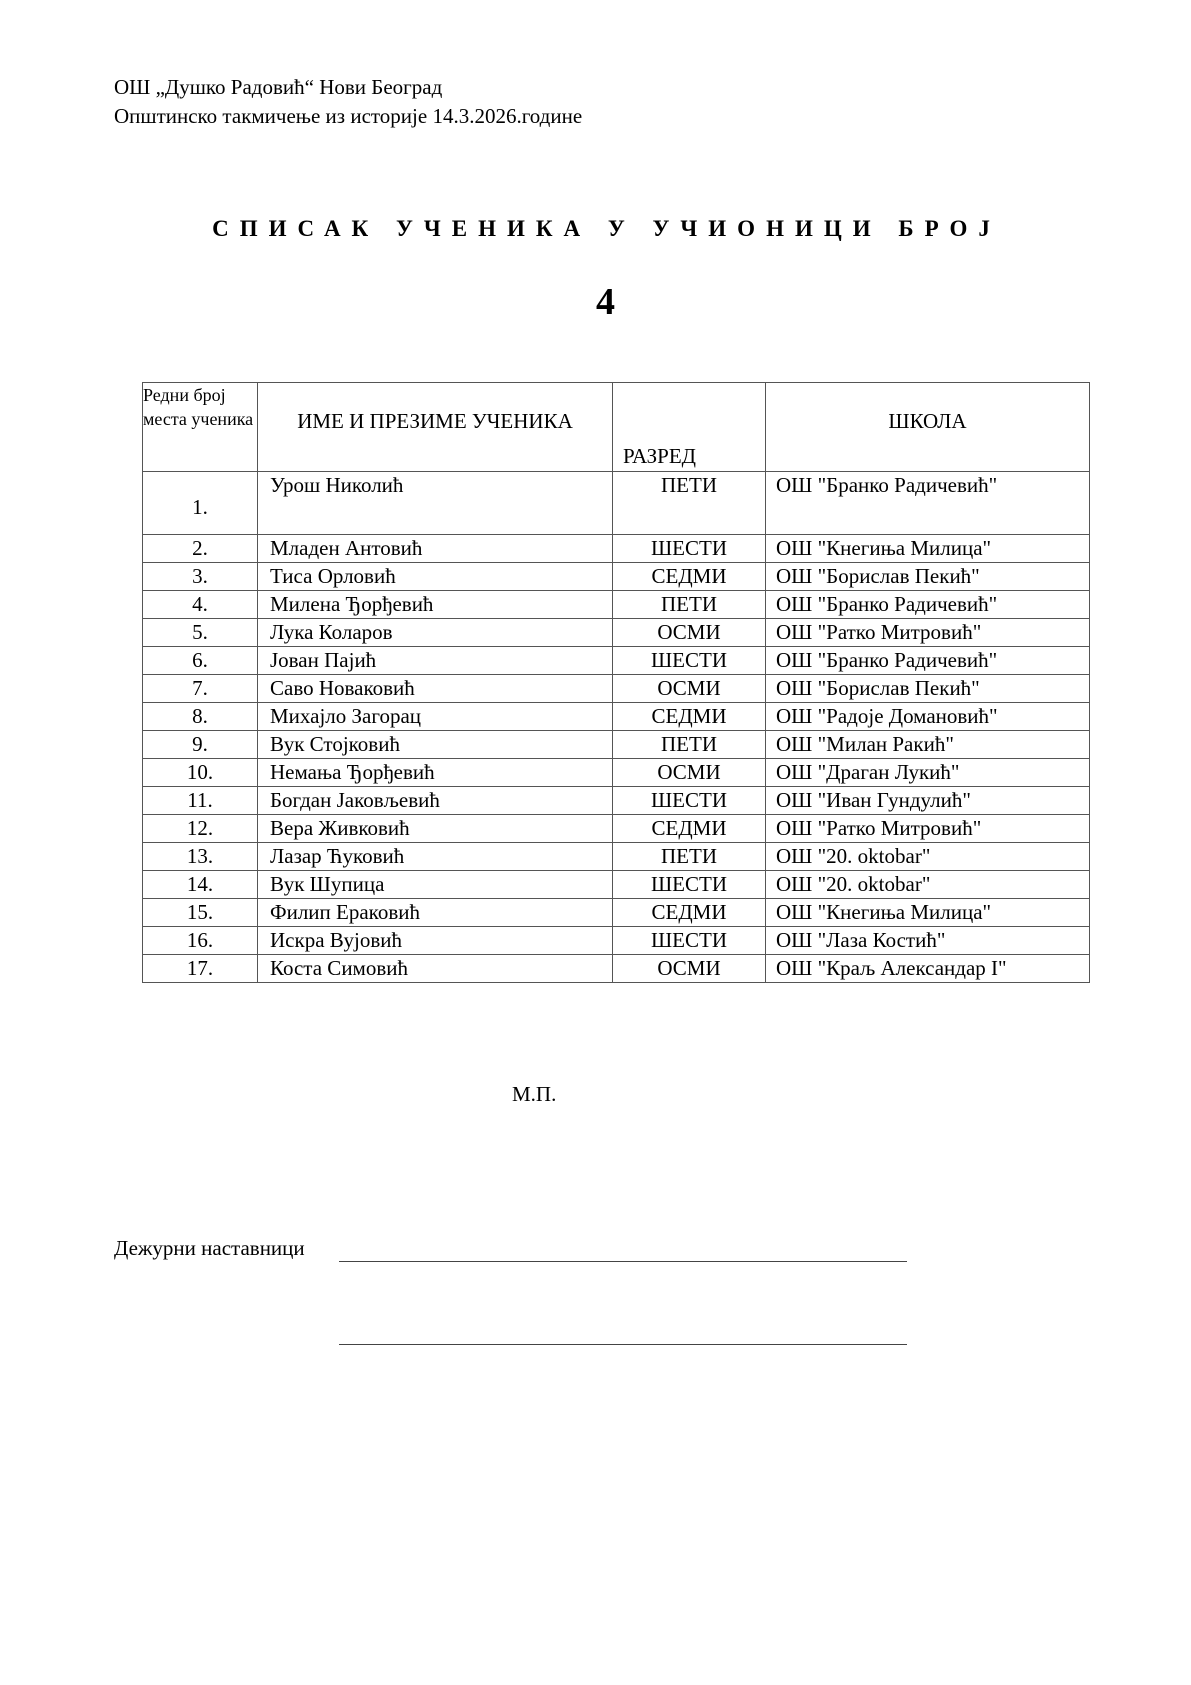 This screenshot has width=1191, height=1685. I want to click on table-row: 2. Младен Антовић ШЕСТИ ОШ "Кнегиња Милица", so click(616, 548).